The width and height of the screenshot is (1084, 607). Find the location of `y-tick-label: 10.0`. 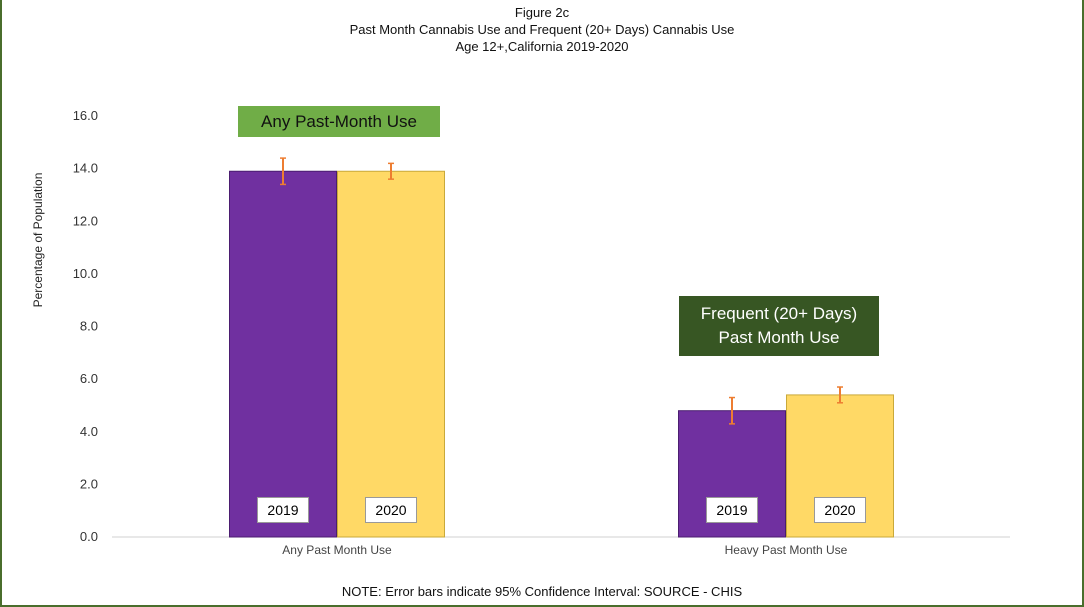

y-tick-label: 10.0 is located at coordinates (85, 273).